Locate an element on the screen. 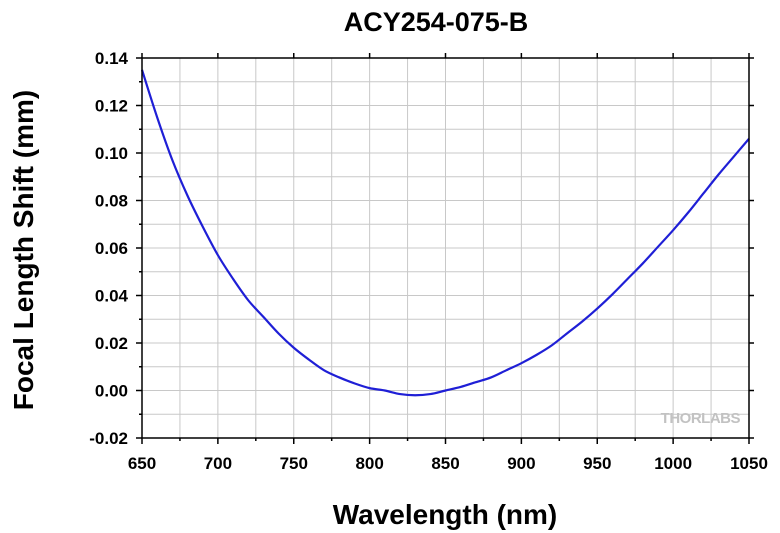  y-tick-label: 0.00 is located at coordinates (111, 391).